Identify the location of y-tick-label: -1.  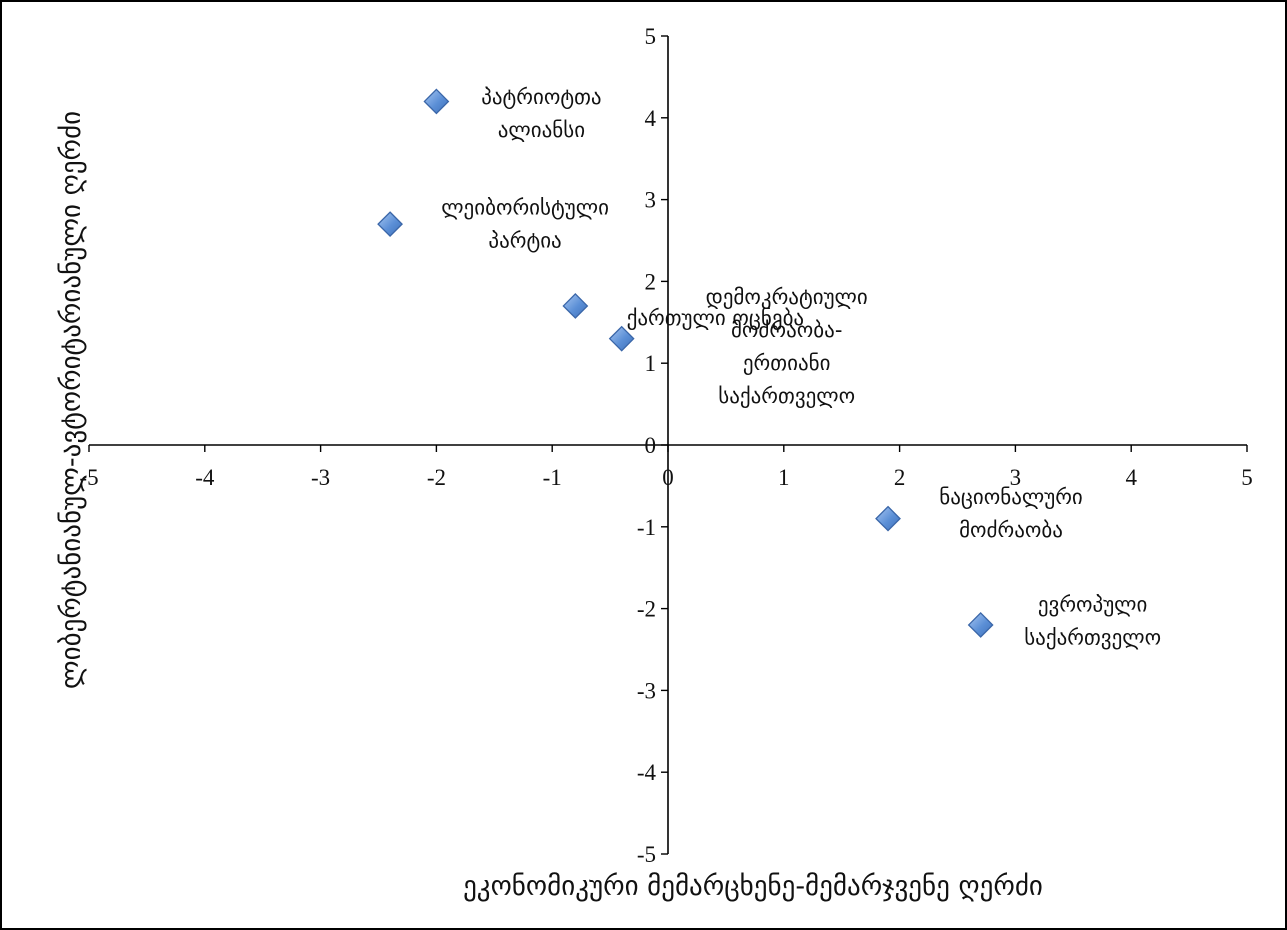
(646, 527).